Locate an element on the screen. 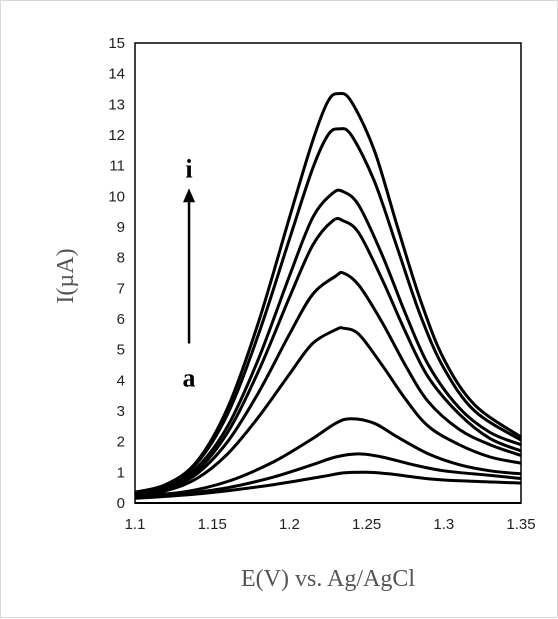 This screenshot has height=619, width=558. y-tick-label: 4 is located at coordinates (121, 380).